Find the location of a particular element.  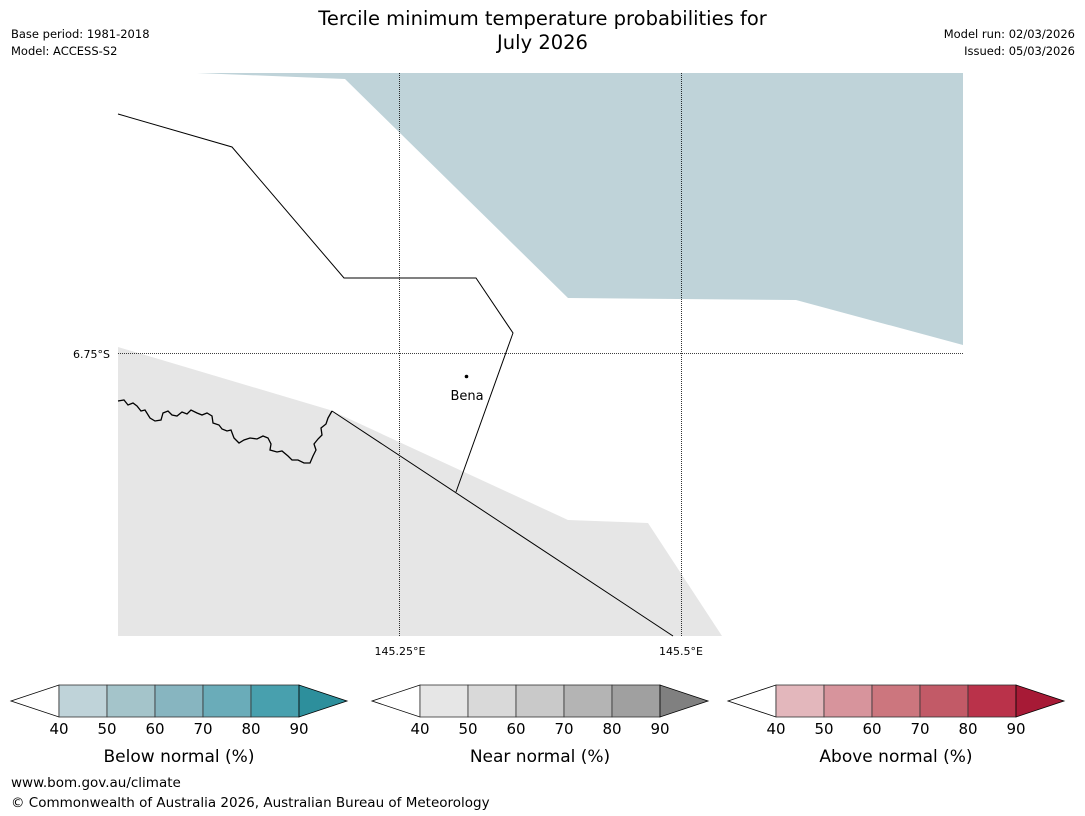

province-boundary-south is located at coordinates (502, 523).